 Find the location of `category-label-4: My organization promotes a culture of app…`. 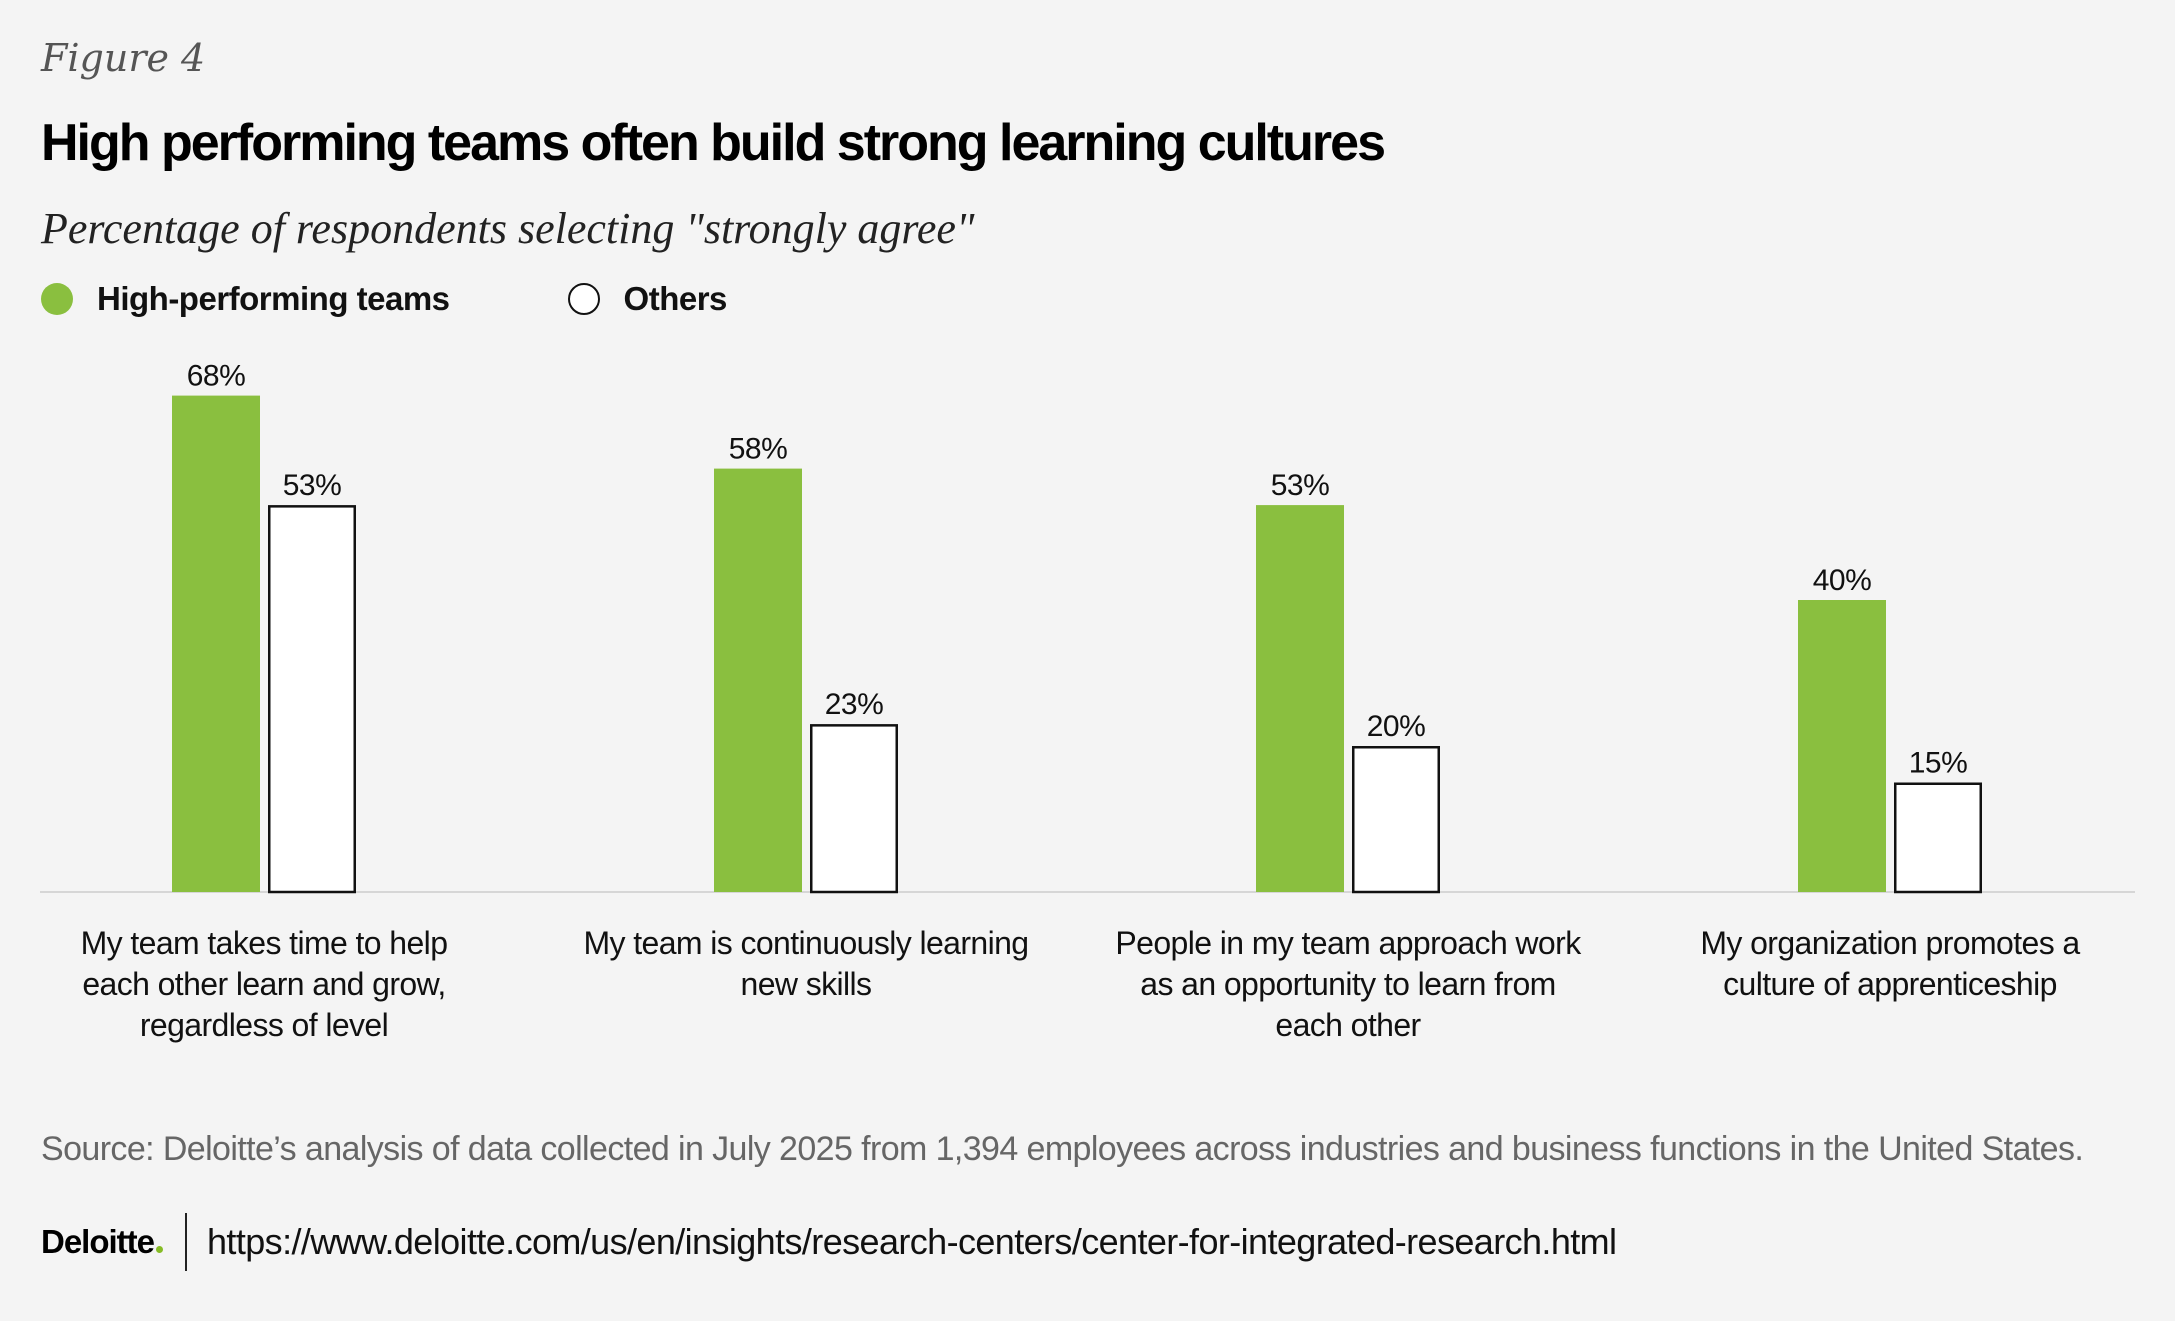

category-label-4: My organization promotes a culture of app… is located at coordinates (1890, 963).